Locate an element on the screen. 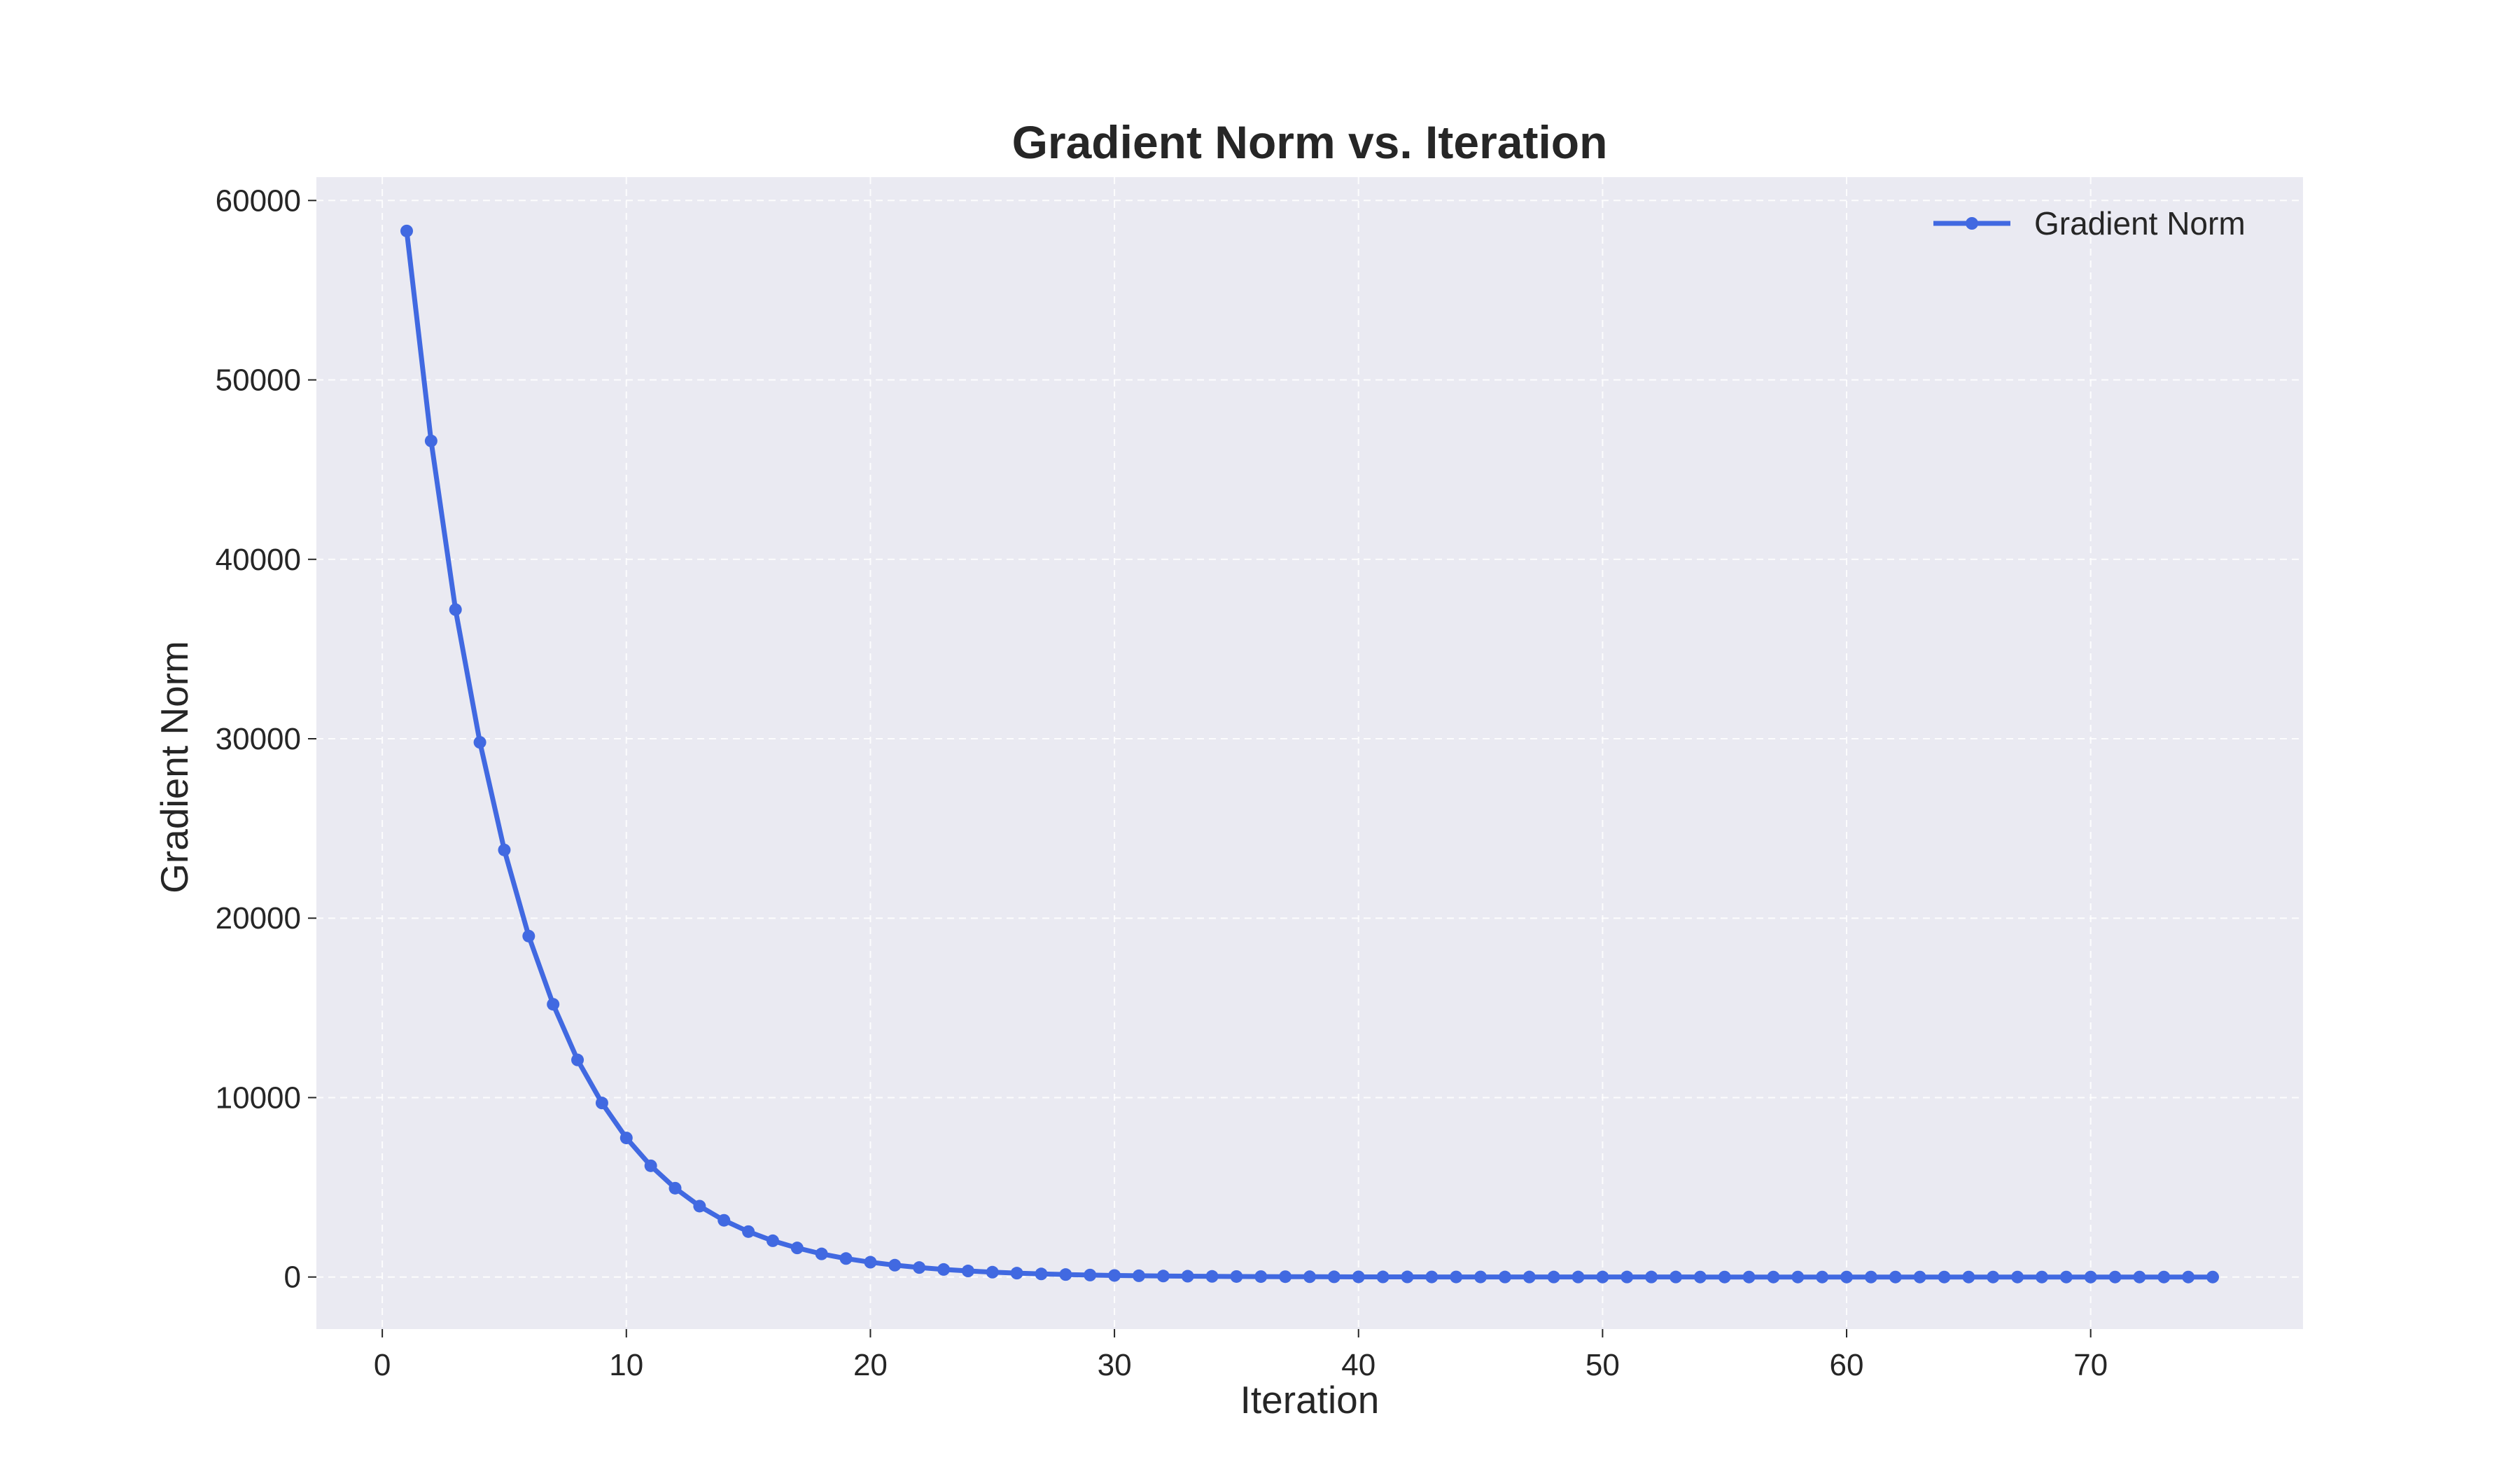 This screenshot has height=1474, width=2520. legend: Gradient Norm is located at coordinates (2089, 223).